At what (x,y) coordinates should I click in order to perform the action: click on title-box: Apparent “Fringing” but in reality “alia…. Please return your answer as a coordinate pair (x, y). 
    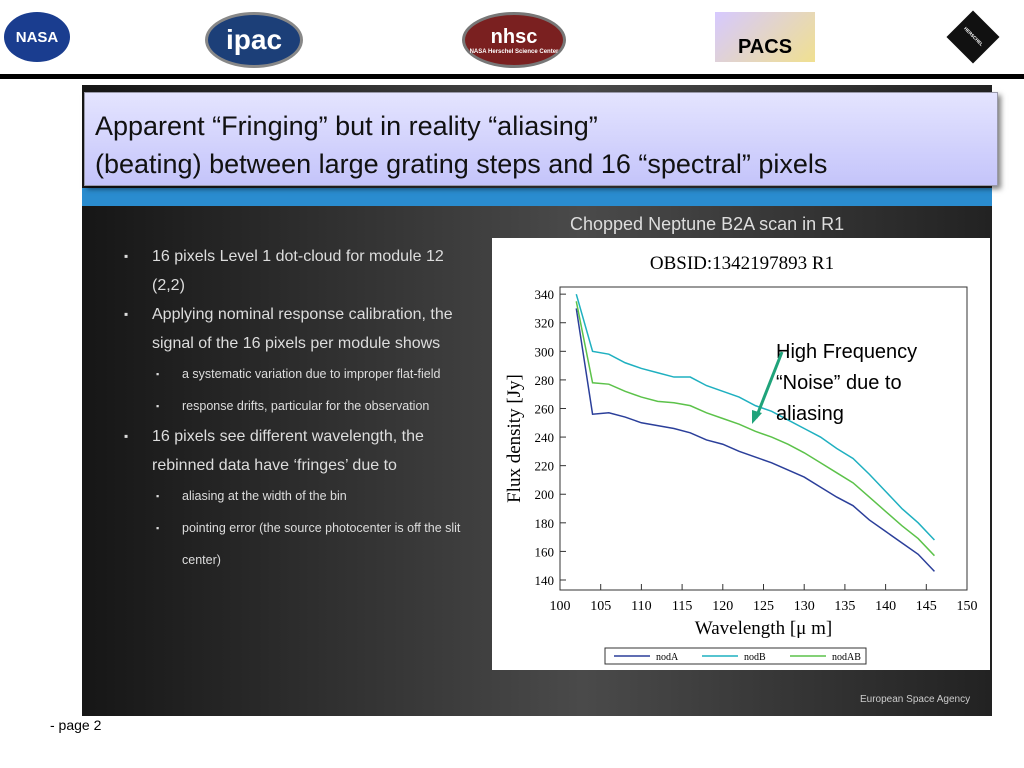
    Looking at the image, I should click on (541, 139).